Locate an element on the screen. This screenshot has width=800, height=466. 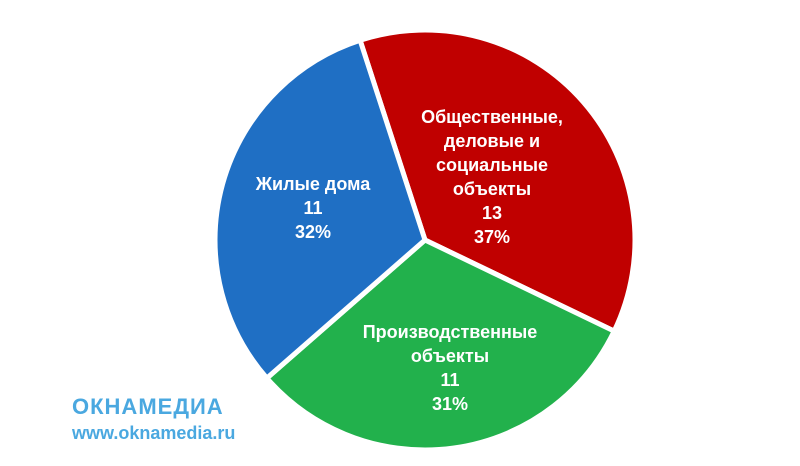
slice-label: Жилые дома is located at coordinates (313, 184).